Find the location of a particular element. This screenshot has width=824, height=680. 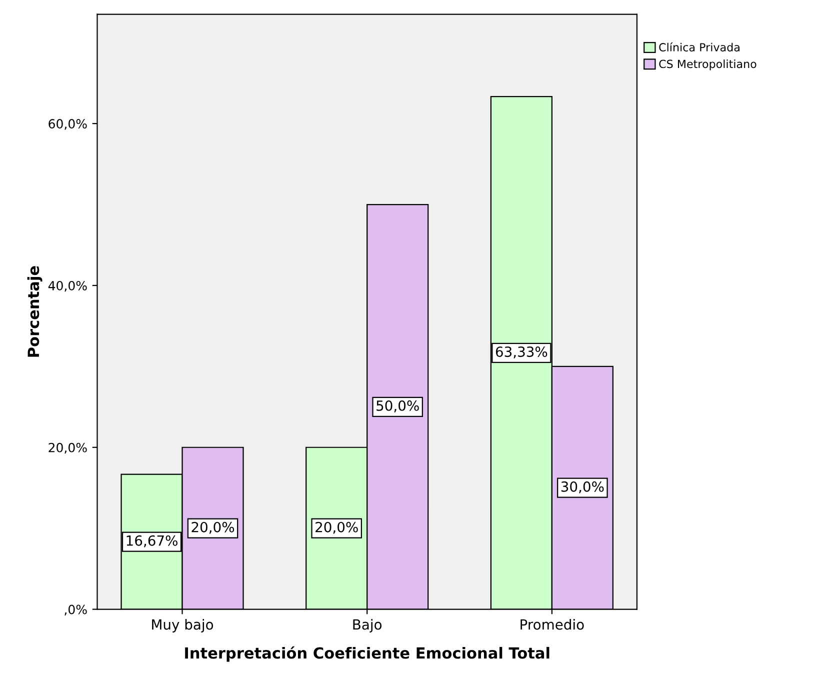

y-tick-label: ,0% is located at coordinates (75, 610).